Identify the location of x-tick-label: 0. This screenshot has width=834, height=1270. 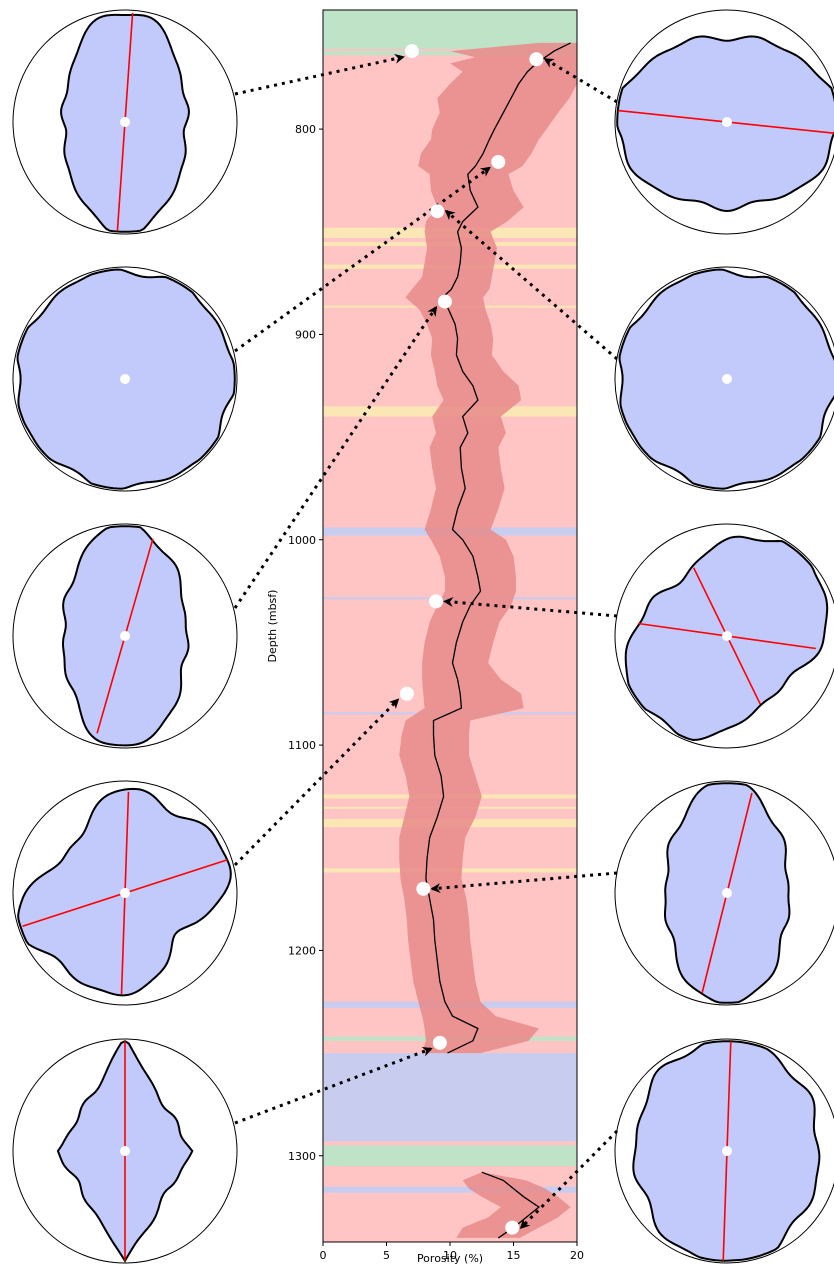
(323, 1255).